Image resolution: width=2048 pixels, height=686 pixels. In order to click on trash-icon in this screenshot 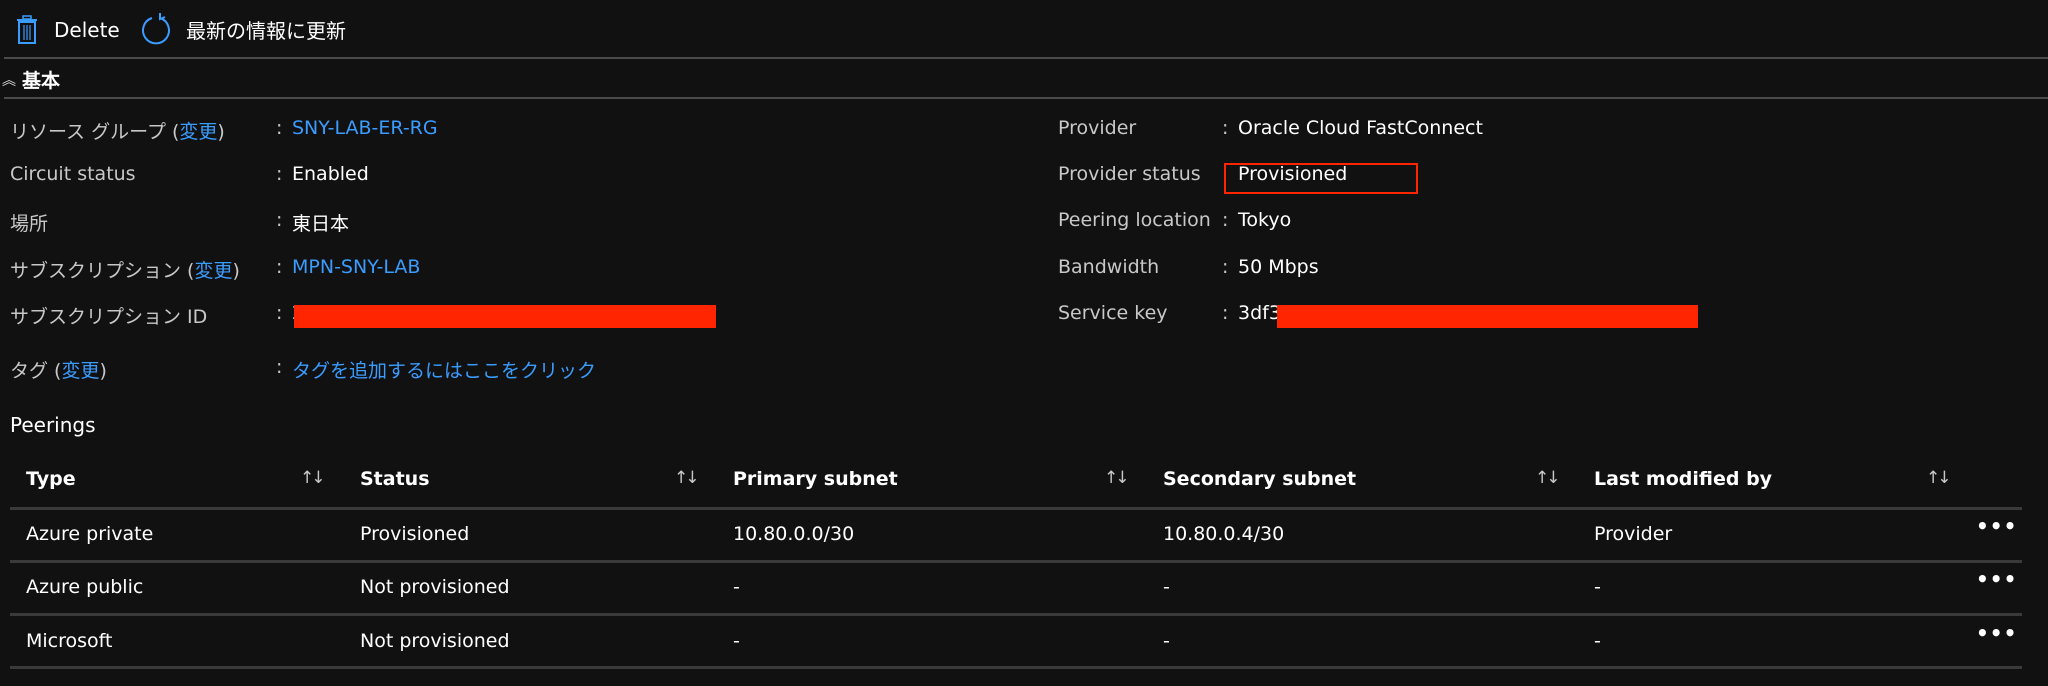, I will do `click(27, 30)`.